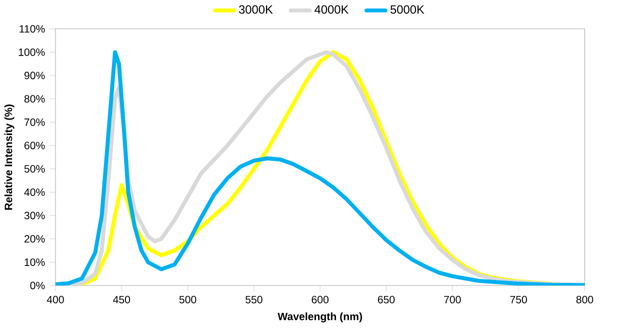  Describe the element at coordinates (386, 300) in the screenshot. I see `x-tick-label: 650` at that location.